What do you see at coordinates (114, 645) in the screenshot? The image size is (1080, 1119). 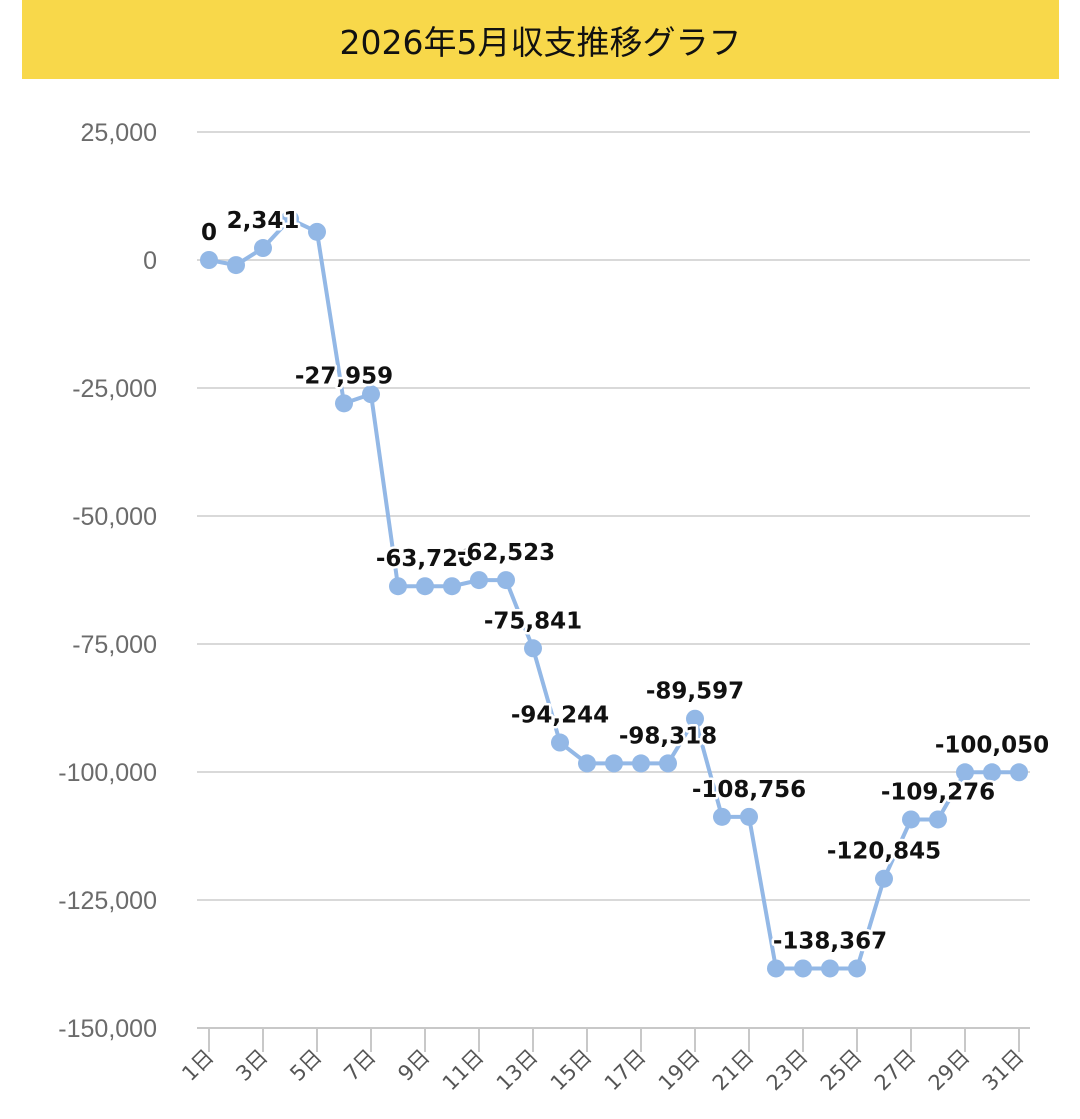 I see `y-tick-label: -75,000` at bounding box center [114, 645].